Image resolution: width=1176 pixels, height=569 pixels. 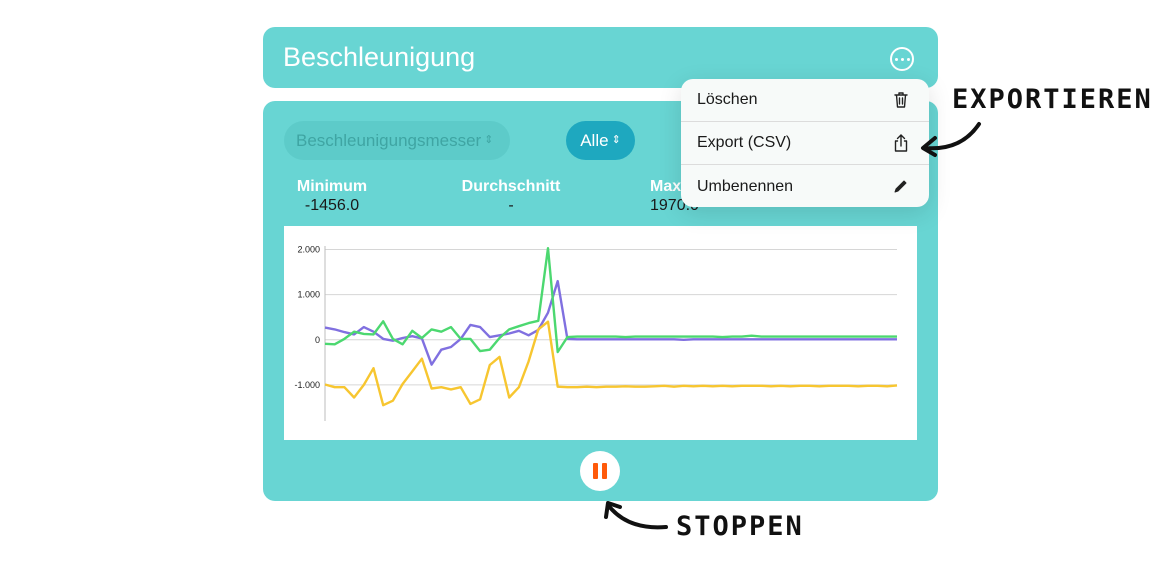 I want to click on sensor-select: Beschleunigungsmesser ⇕, so click(x=397, y=140).